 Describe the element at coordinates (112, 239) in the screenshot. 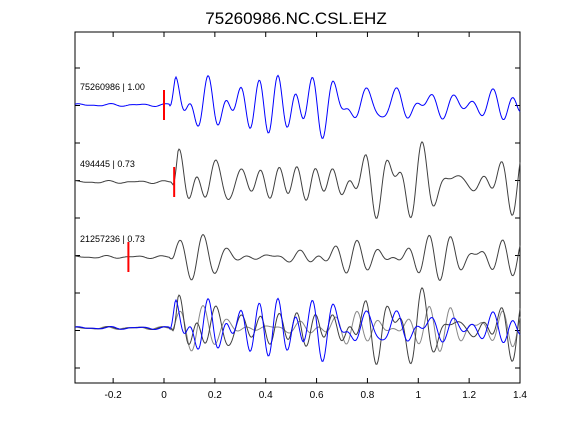

I see `trace-label: 21257236 | 0.73` at that location.